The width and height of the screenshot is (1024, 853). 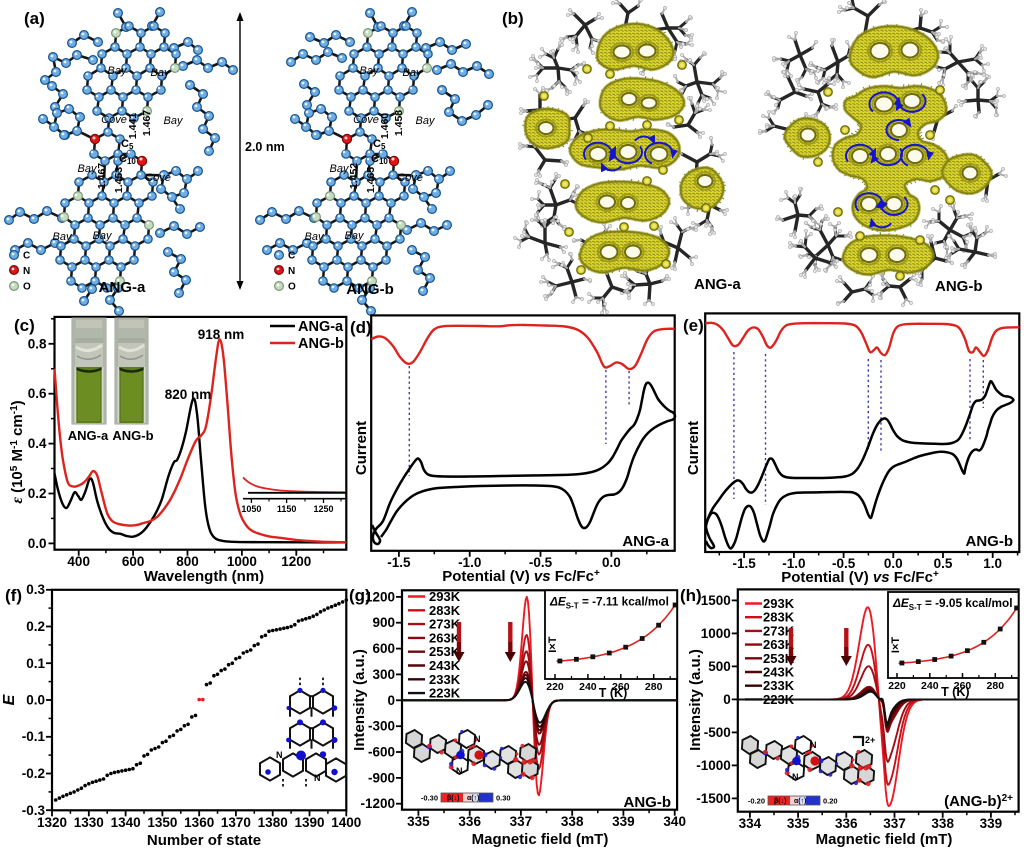 I want to click on svg-text: 1340, so click(x=126, y=822).